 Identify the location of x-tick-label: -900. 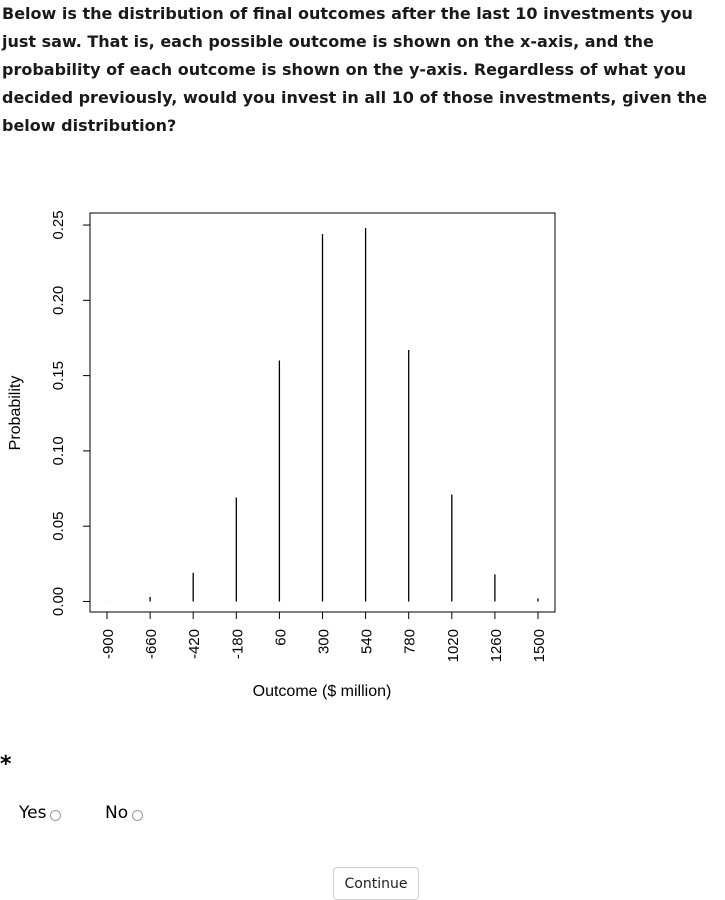
(108, 644).